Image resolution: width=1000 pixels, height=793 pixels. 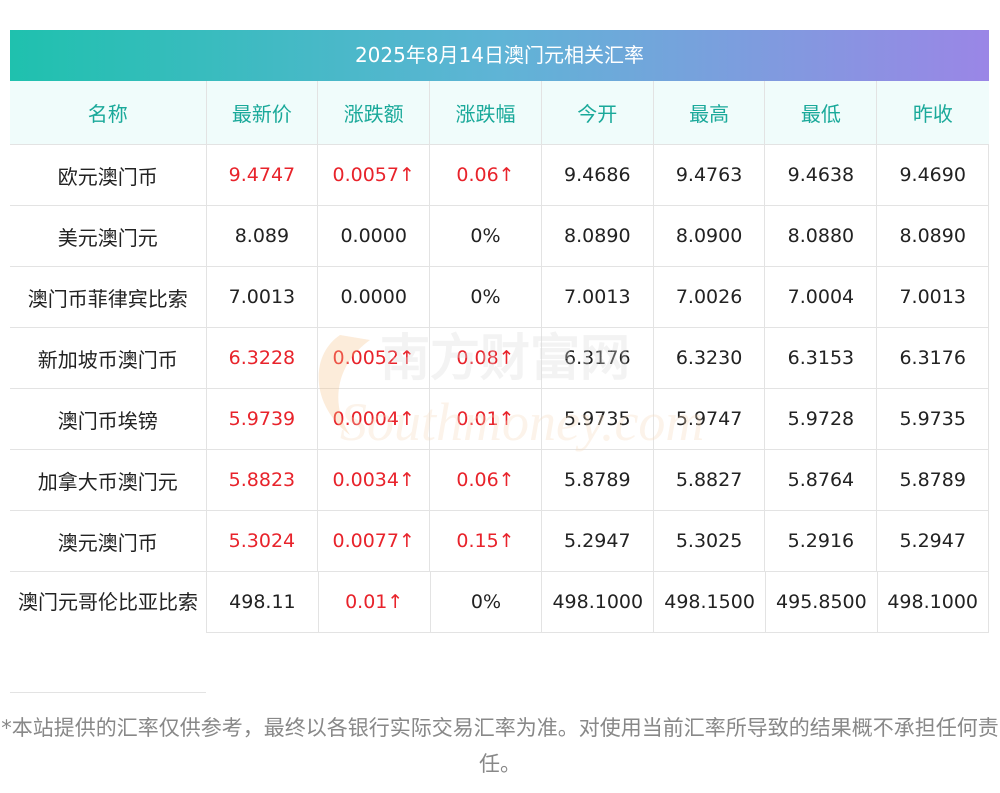 What do you see at coordinates (597, 419) in the screenshot?
I see `cell-open: 5.9735` at bounding box center [597, 419].